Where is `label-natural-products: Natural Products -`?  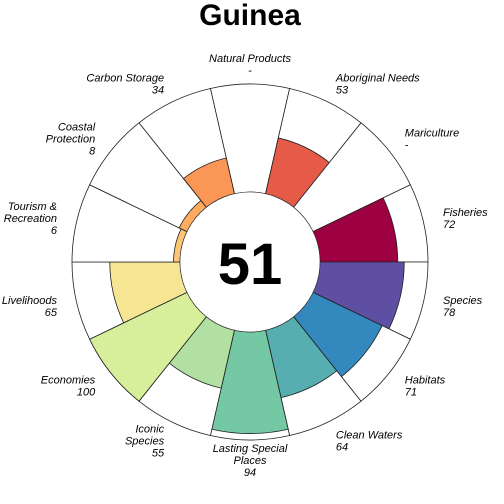
label-natural-products: Natural Products - is located at coordinates (250, 65).